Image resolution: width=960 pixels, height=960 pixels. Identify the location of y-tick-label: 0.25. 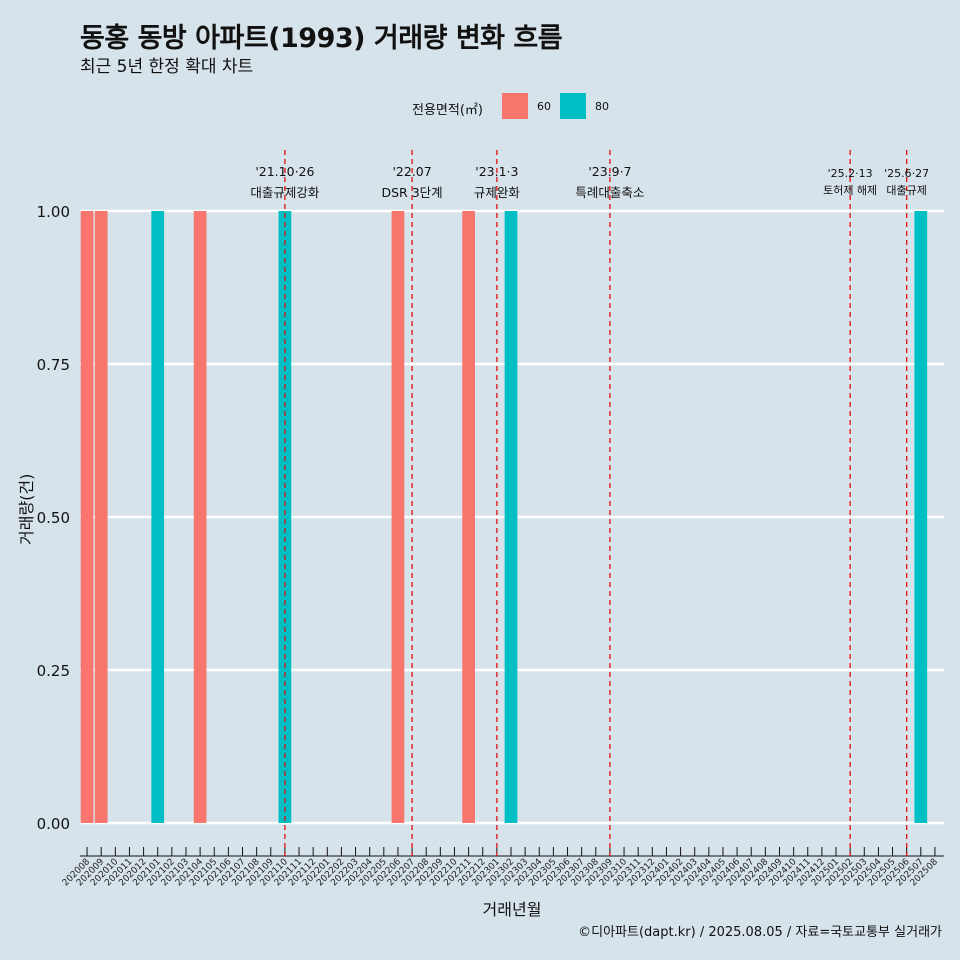
(53, 671).